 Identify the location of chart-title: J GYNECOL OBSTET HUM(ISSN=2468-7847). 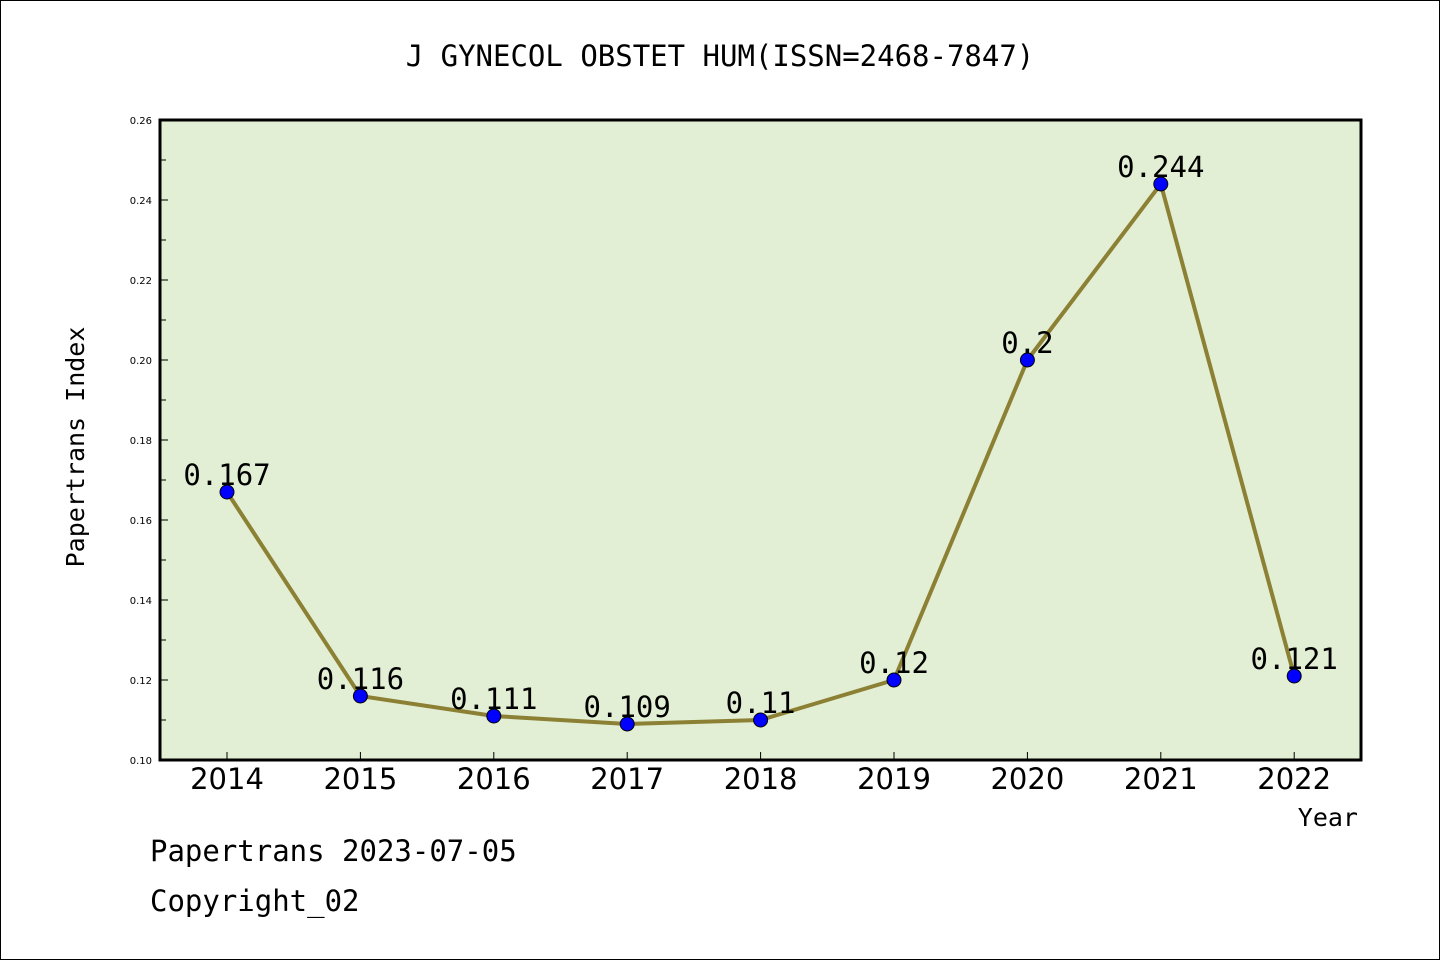
(720, 56).